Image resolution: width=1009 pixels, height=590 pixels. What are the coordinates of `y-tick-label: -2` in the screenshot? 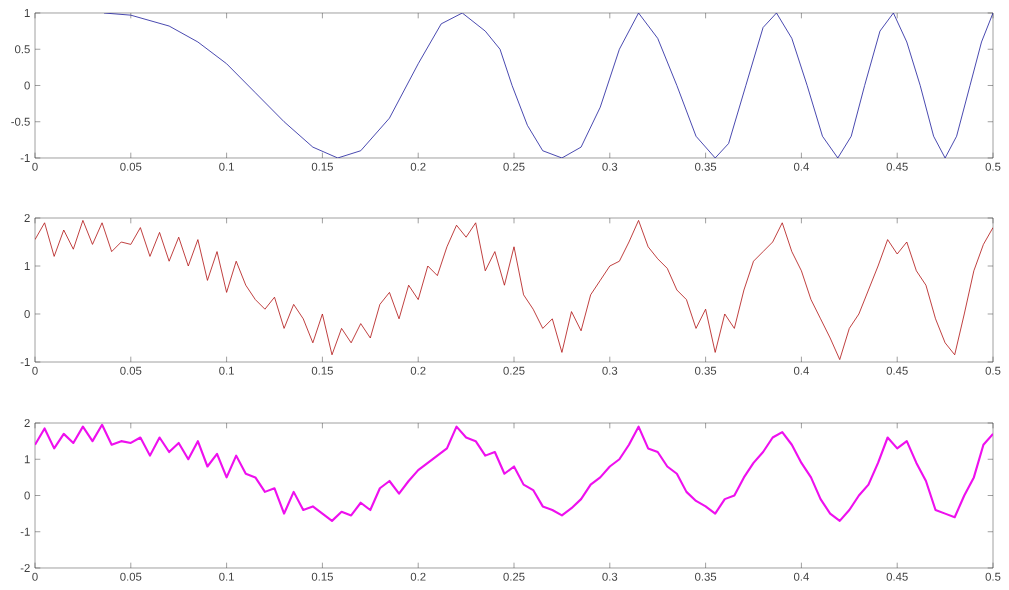 It's located at (25, 568).